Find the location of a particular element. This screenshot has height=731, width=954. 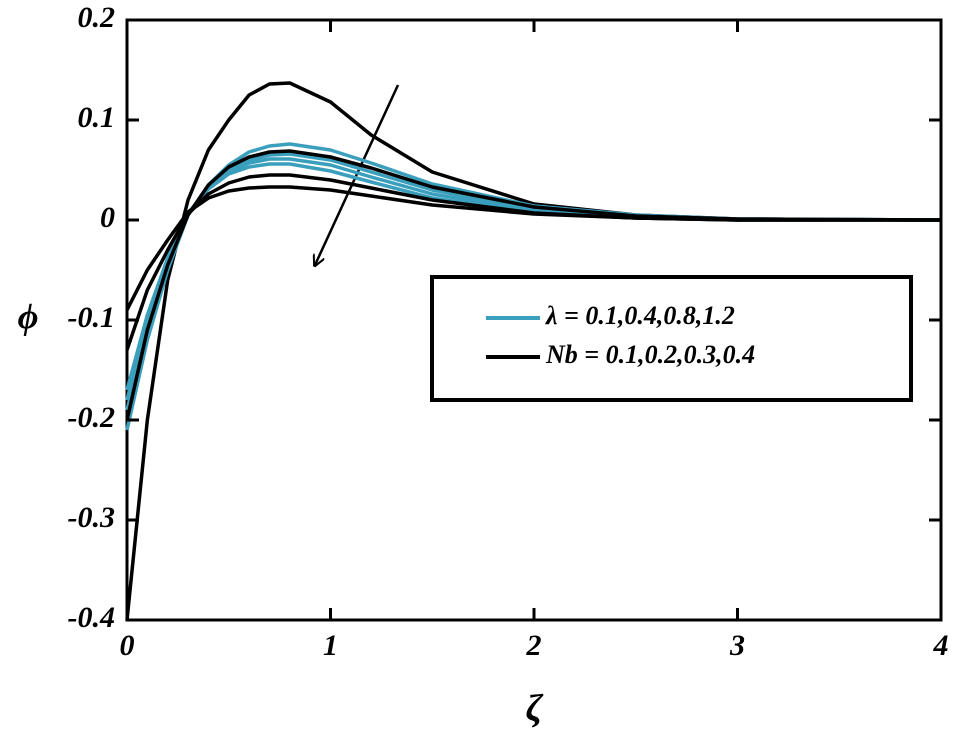

legend-box is located at coordinates (671, 338).